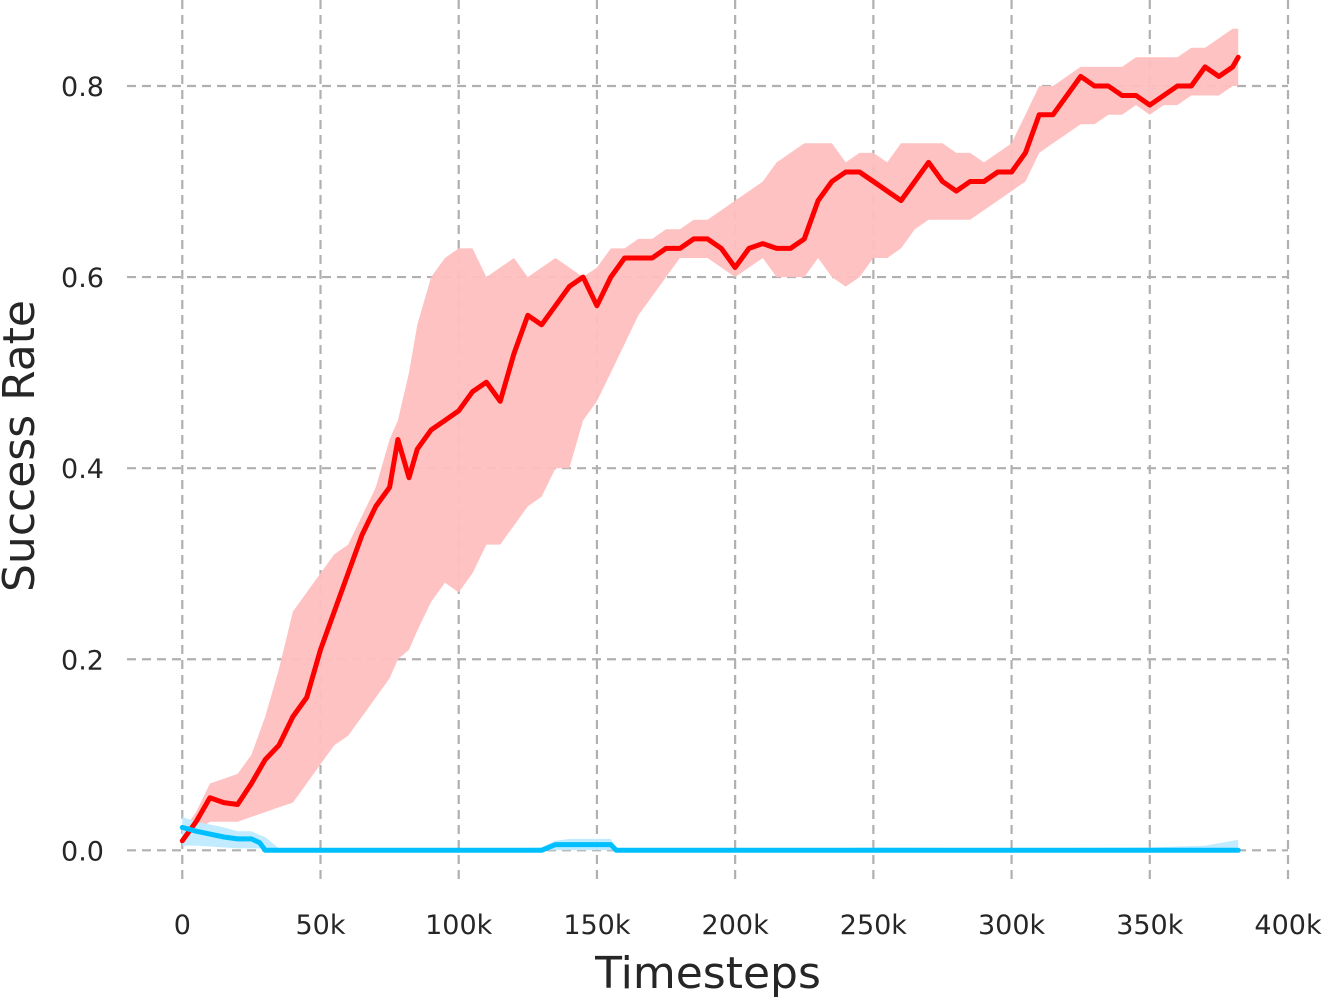 Image resolution: width=1322 pixels, height=998 pixels. What do you see at coordinates (82, 851) in the screenshot?
I see `y-tick-label: 0.0` at bounding box center [82, 851].